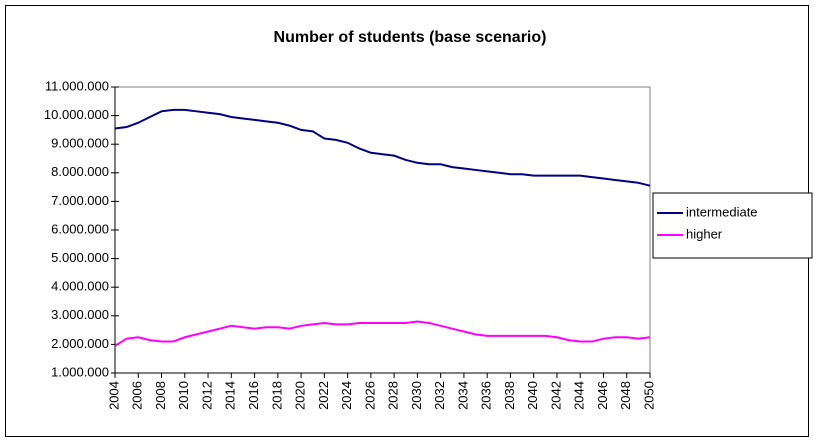 The width and height of the screenshot is (814, 442). I want to click on y-tick-label: 8.000.000, so click(80, 171).